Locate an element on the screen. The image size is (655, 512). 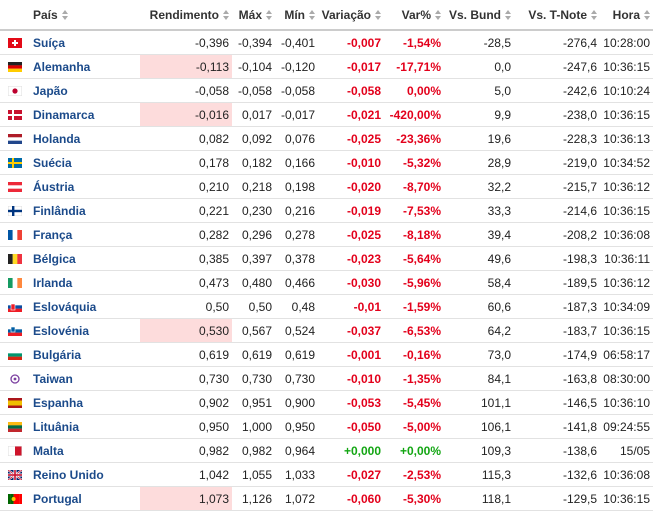
yield-cell: 0,473 is located at coordinates (186, 282).